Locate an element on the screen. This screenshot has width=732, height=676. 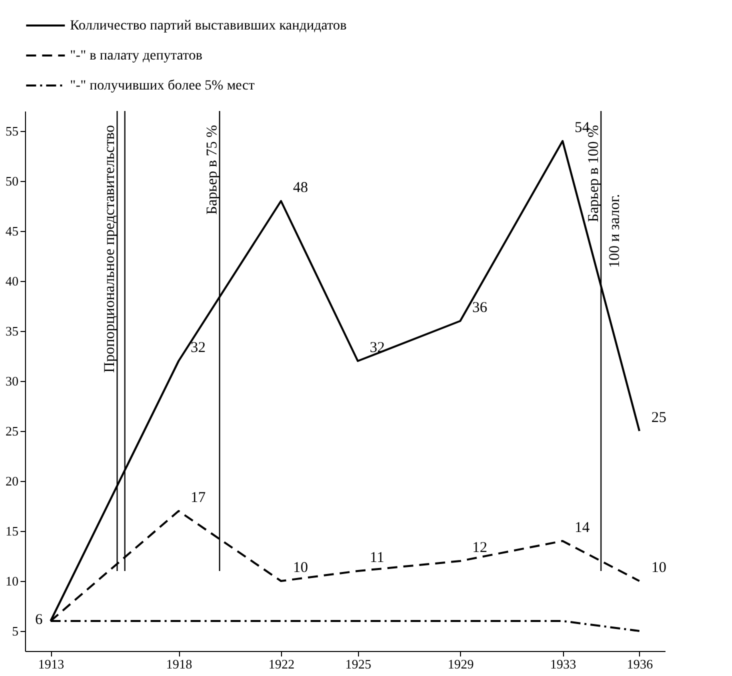
y-tick-label: 55 is located at coordinates (12, 131).